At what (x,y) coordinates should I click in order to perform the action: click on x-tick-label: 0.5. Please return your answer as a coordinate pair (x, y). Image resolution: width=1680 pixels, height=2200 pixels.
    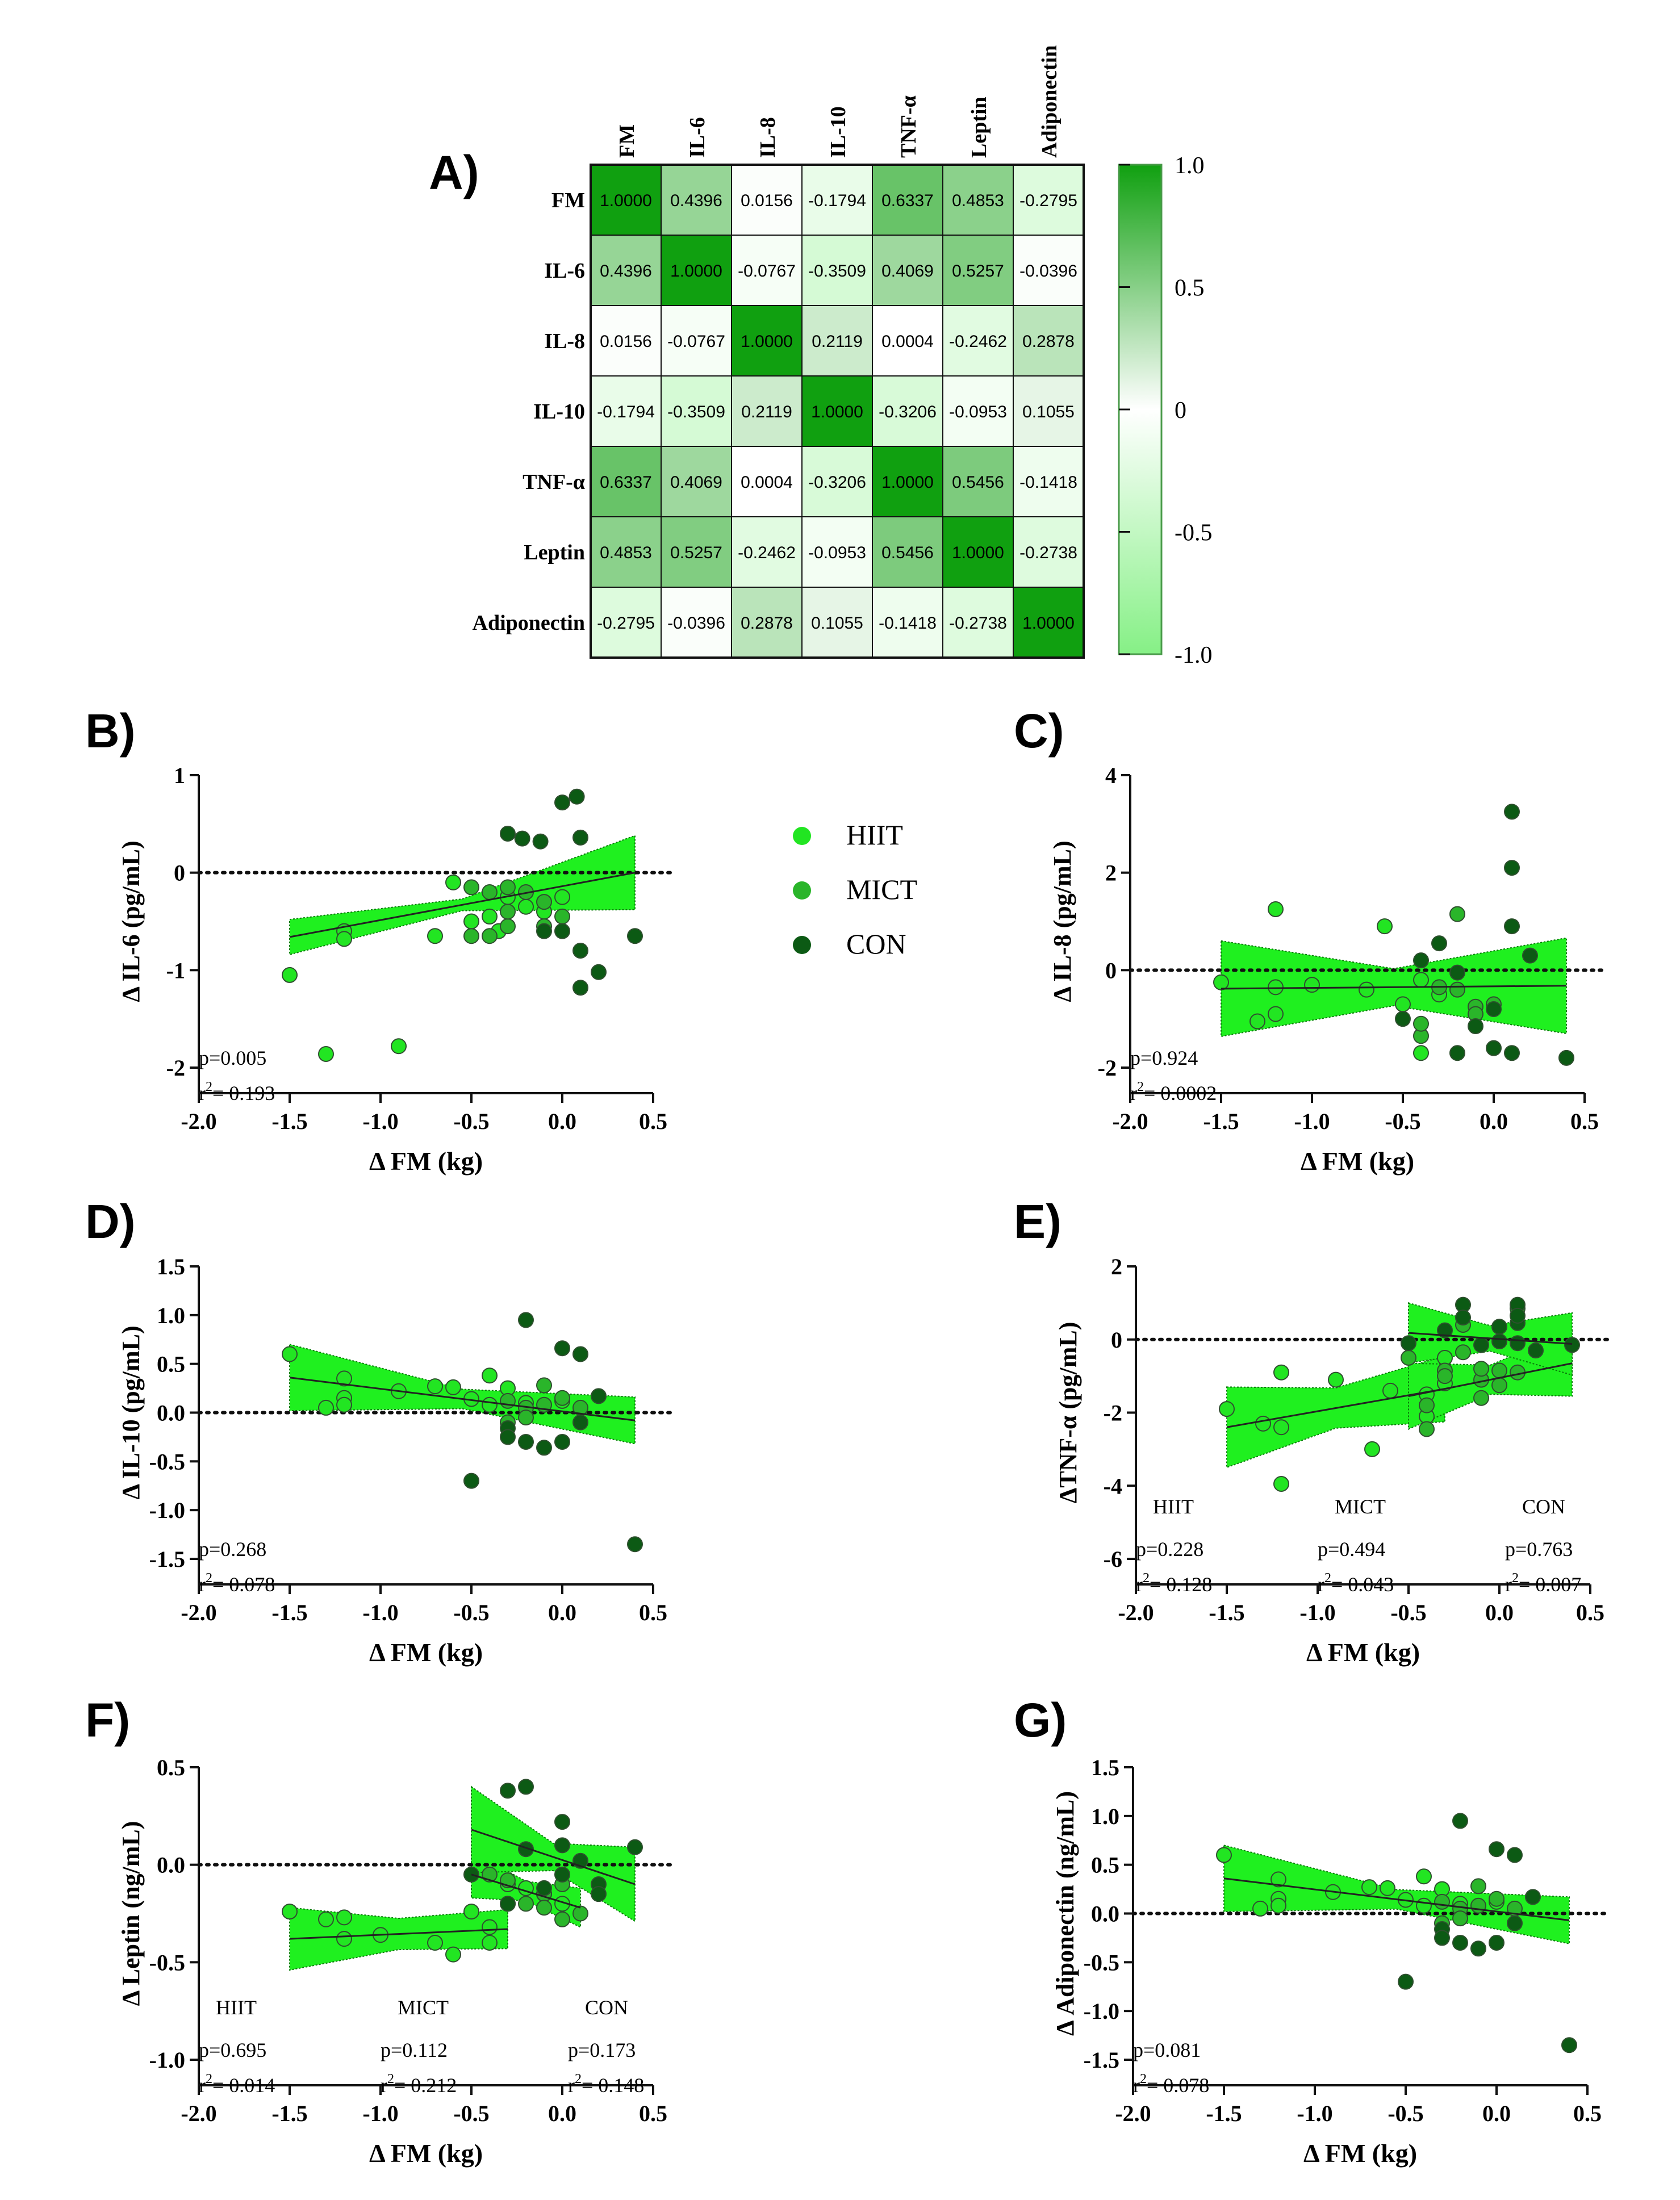
    Looking at the image, I should click on (653, 2113).